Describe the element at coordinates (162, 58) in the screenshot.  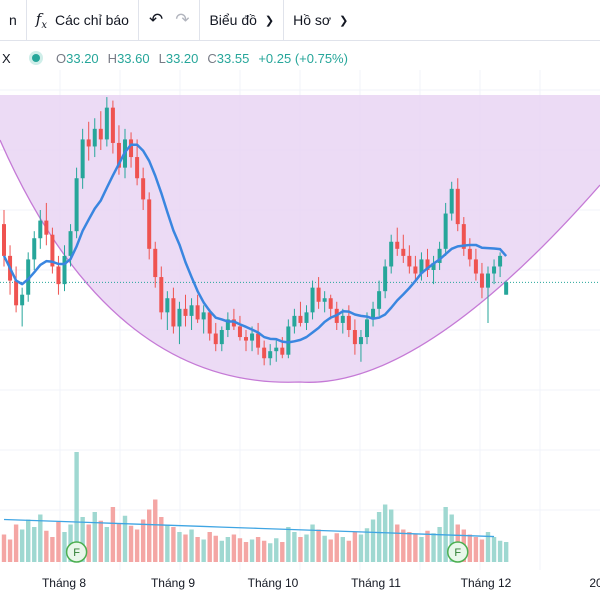
I see `low-label: L` at that location.